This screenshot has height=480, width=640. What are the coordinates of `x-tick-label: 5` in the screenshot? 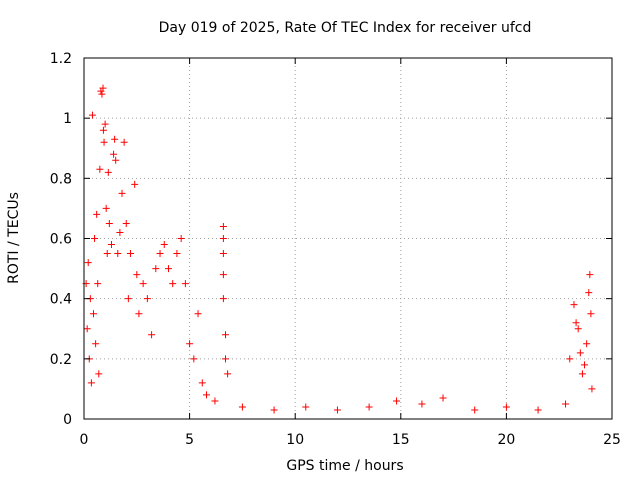 It's located at (189, 440).